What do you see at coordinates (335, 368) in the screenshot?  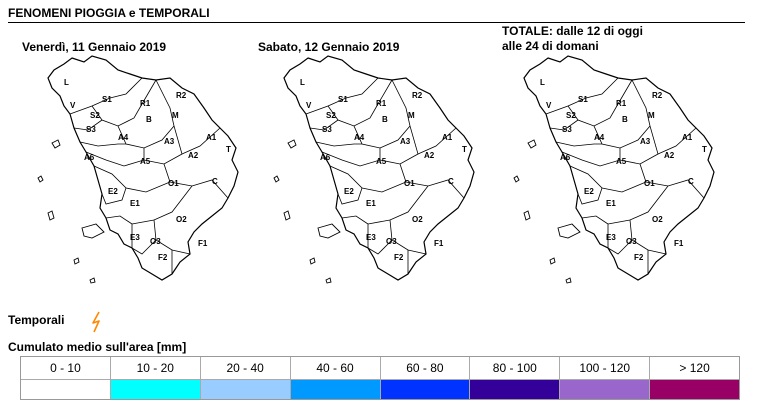 I see `rain-class-label: 40 - 60` at bounding box center [335, 368].